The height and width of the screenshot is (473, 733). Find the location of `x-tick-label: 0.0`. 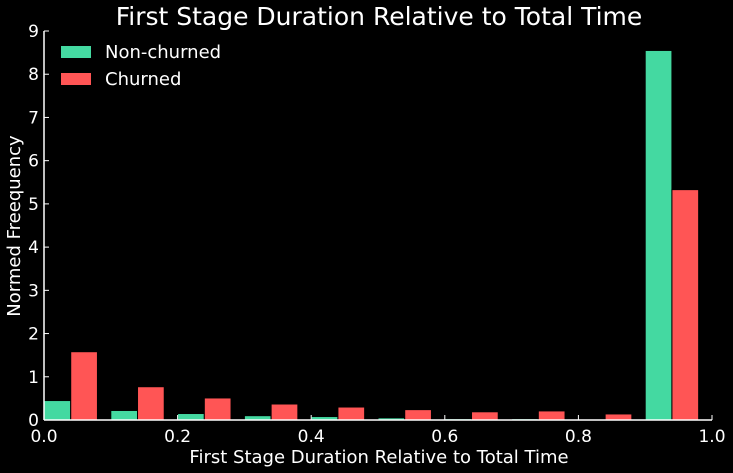

x-tick-label: 0.0 is located at coordinates (43, 437).